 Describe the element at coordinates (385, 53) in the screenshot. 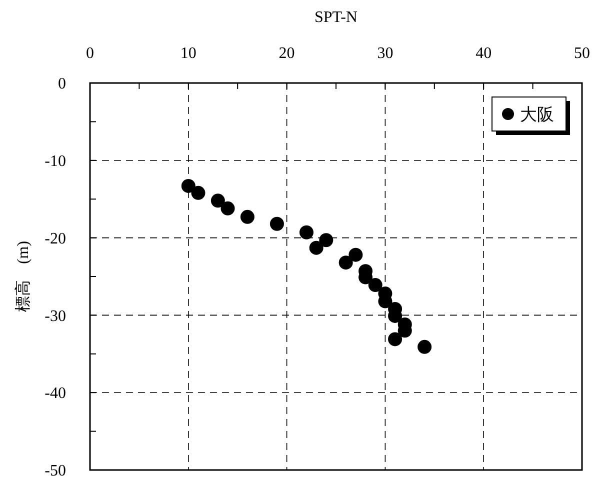

I see `x-tick-label: 30` at that location.